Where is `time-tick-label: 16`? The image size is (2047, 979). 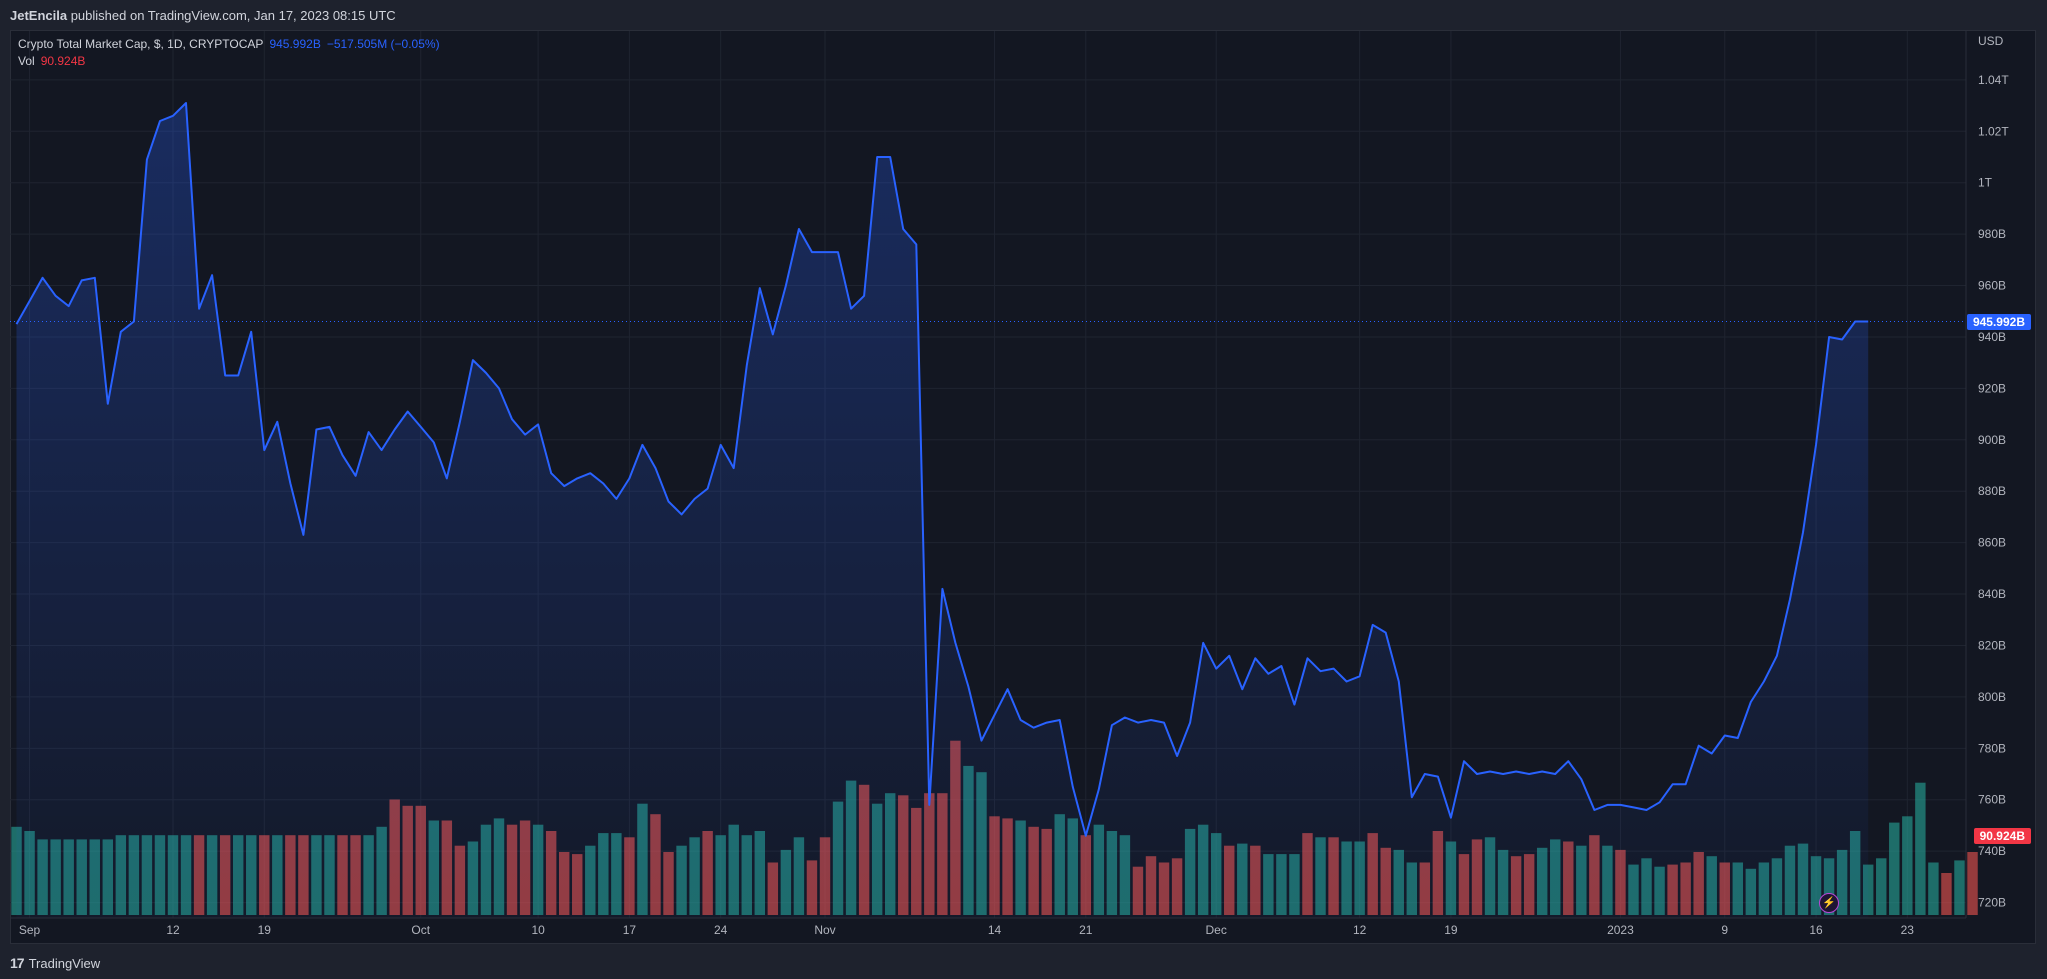 time-tick-label: 16 is located at coordinates (1816, 930).